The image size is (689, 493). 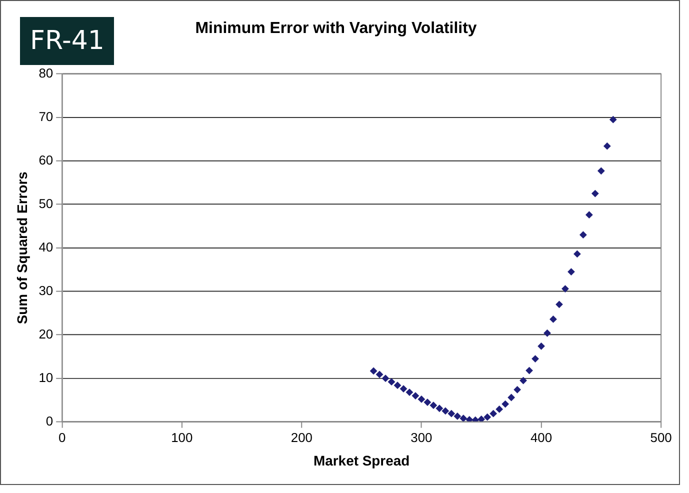 What do you see at coordinates (67, 41) in the screenshot?
I see `text: FR-41` at bounding box center [67, 41].